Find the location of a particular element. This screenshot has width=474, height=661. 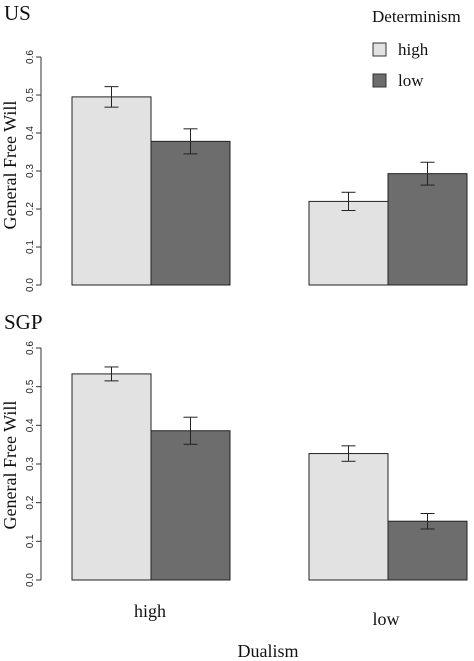

y-axis-label-us: General Free Will is located at coordinates (10, 165).